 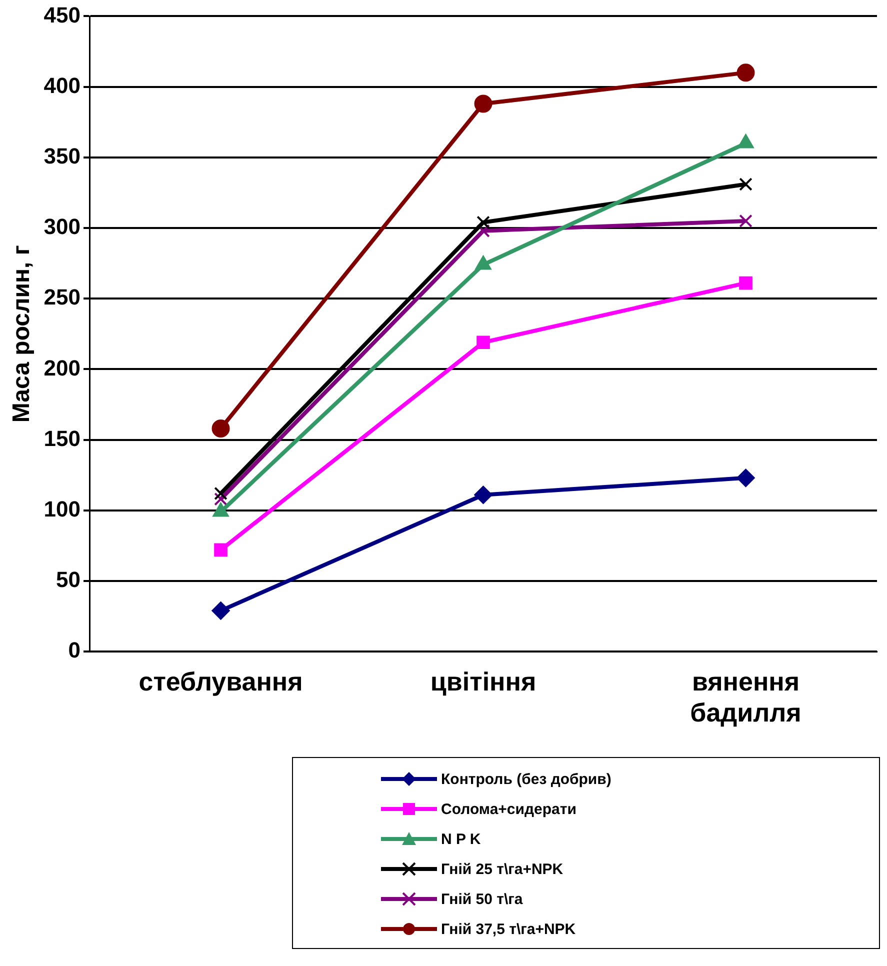 I want to click on legend-label: Гній 37,5 т\га+NPK, so click(x=508, y=929).